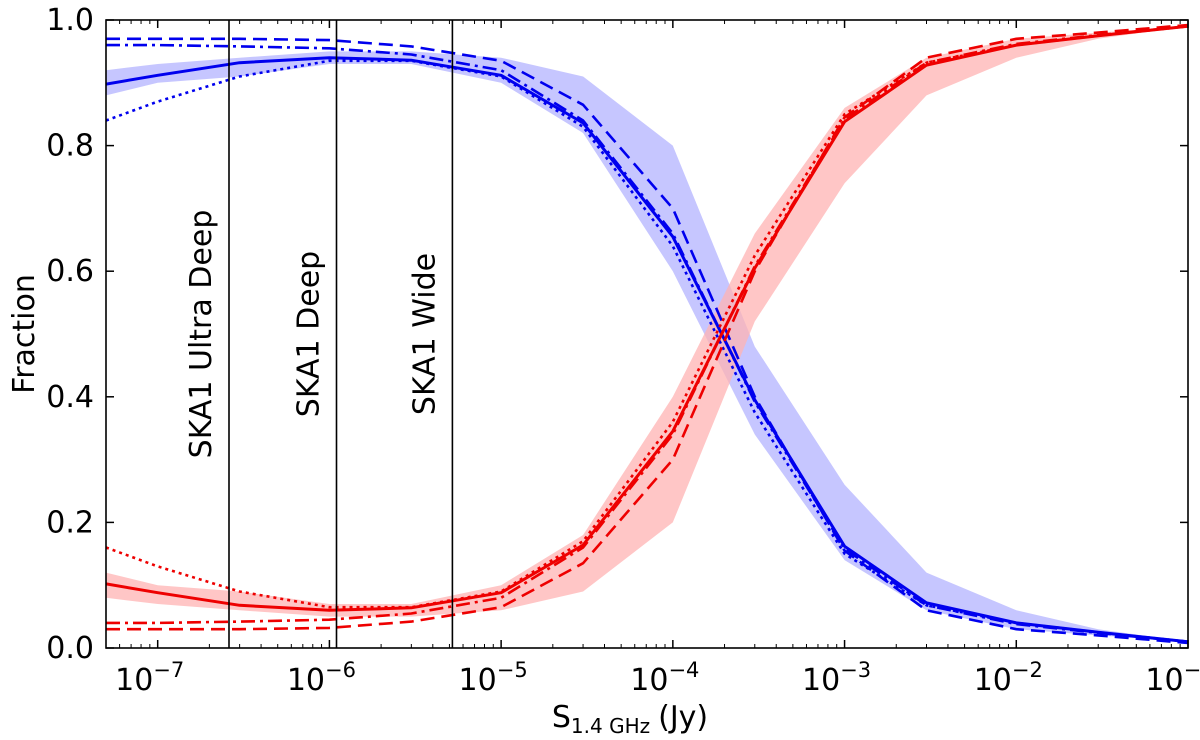  Describe the element at coordinates (683, 717) in the screenshot. I see `x-axis-title-unit: (Jy)` at that location.